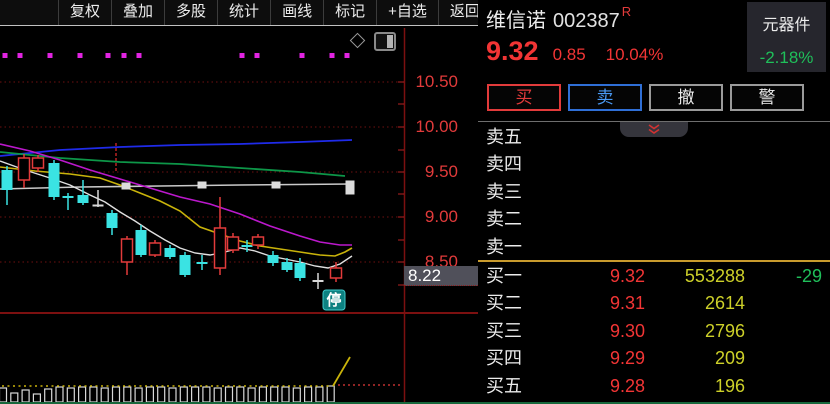  What do you see at coordinates (357, 40) in the screenshot?
I see `diamond-icon` at bounding box center [357, 40].